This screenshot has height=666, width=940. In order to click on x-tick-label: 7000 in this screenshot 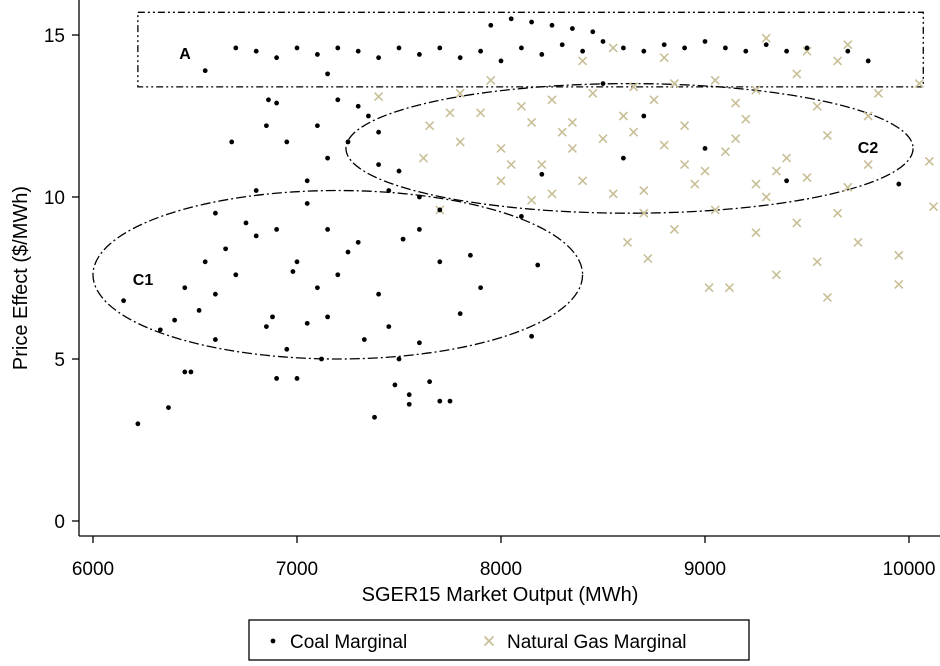, I will do `click(297, 569)`.